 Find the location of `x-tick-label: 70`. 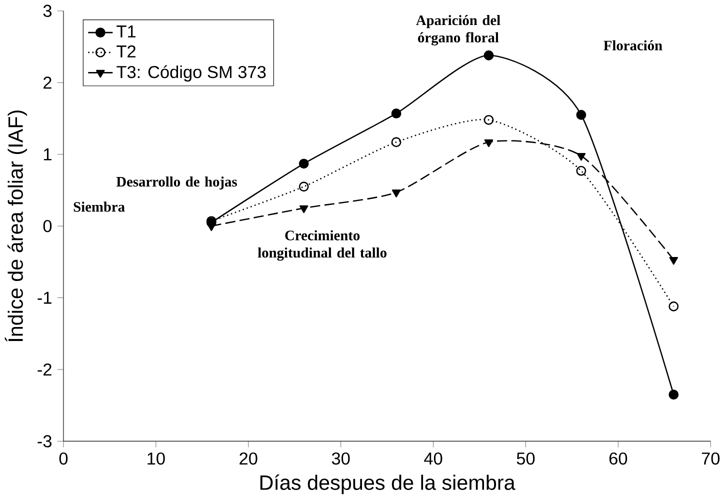

x-tick-label: 70 is located at coordinates (711, 458).